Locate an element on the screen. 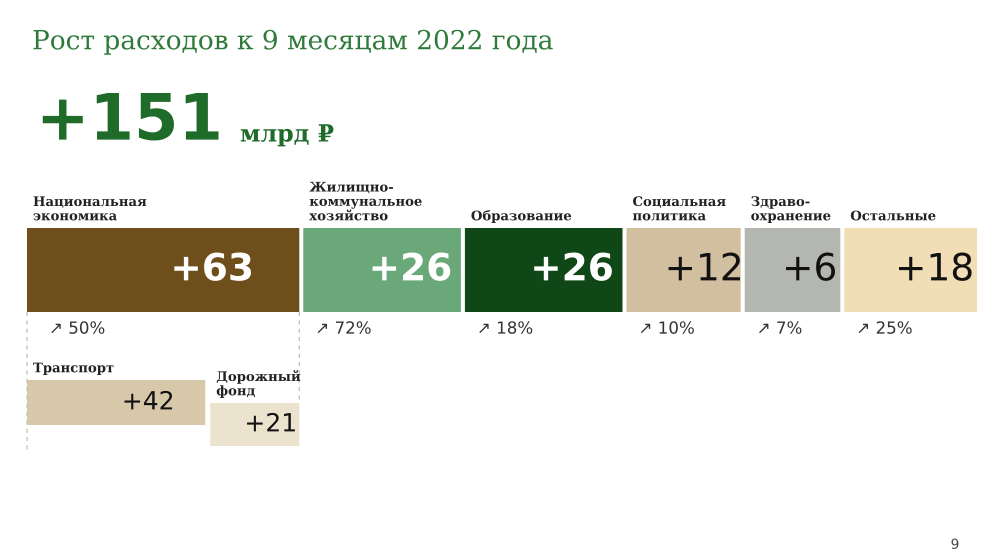 The image size is (990, 557). data-label: +12 is located at coordinates (704, 266).